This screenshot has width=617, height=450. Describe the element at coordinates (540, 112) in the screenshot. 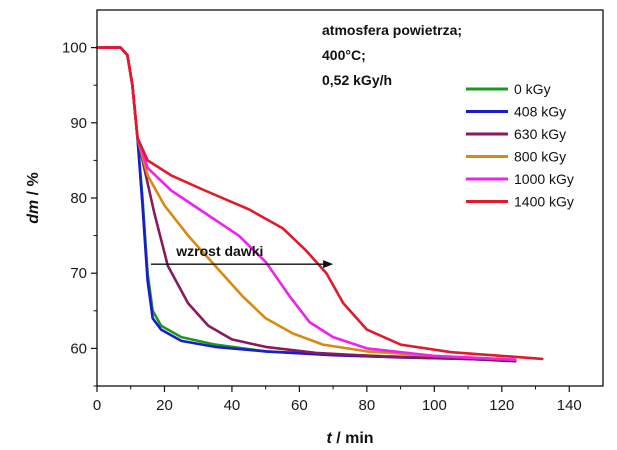

I see `legend-label: 408 kGy` at that location.